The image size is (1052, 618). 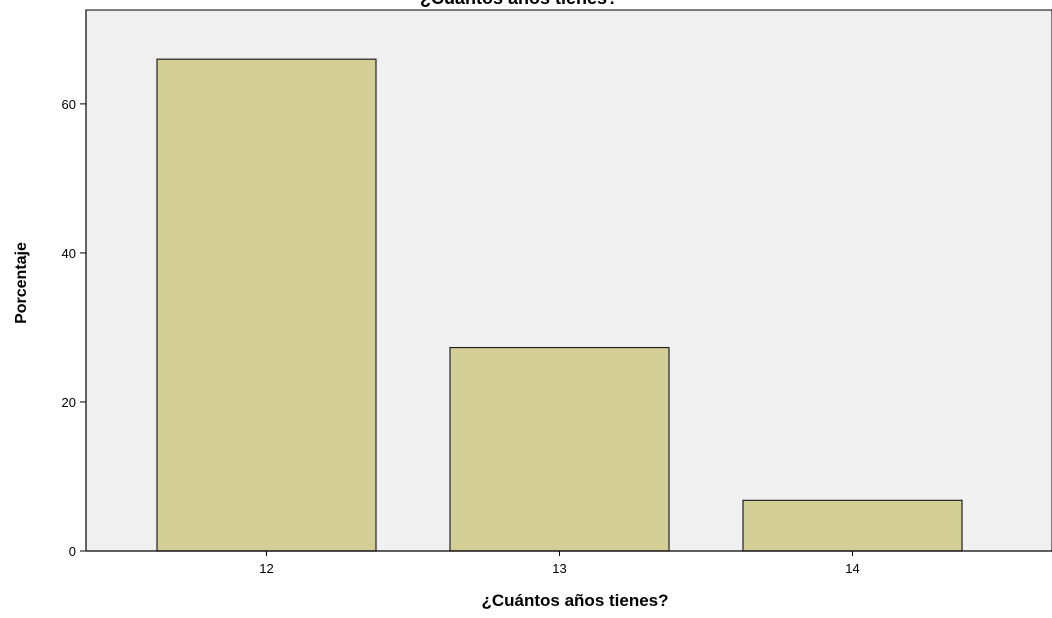 What do you see at coordinates (266, 568) in the screenshot?
I see `x-tick-label-12: 12` at bounding box center [266, 568].